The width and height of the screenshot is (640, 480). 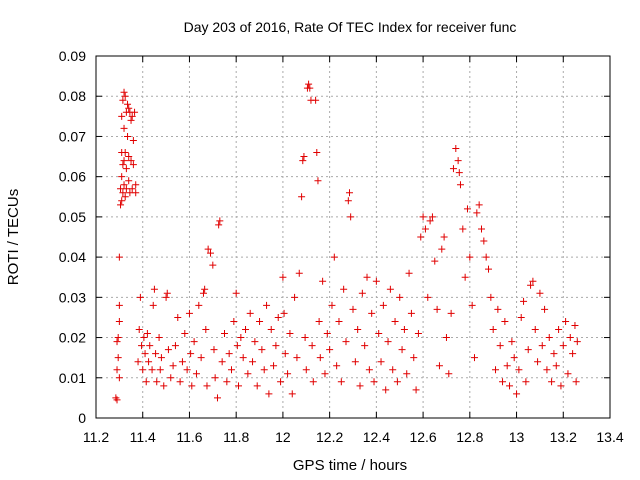 I want to click on y-tick-label: 0.09, so click(x=72, y=56).